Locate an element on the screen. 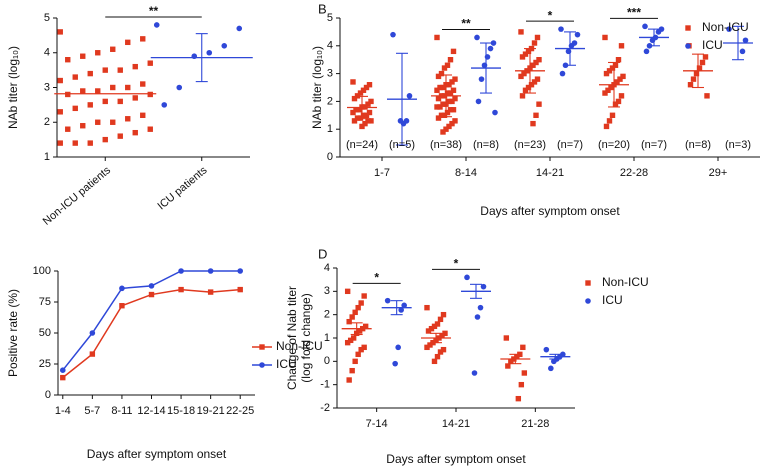 The width and height of the screenshot is (780, 470). x-tick-label: 1-4 is located at coordinates (63, 411).